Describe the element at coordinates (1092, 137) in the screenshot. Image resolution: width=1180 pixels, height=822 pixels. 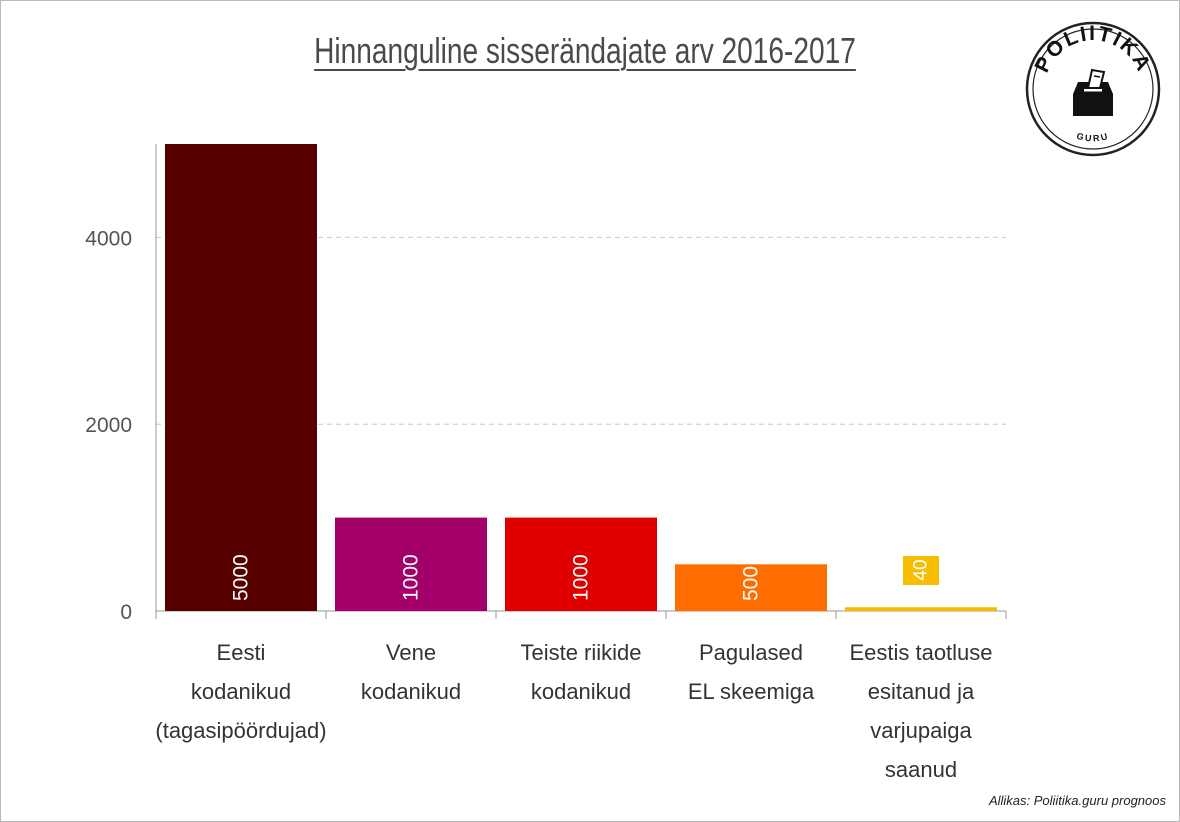
I see `logo-text-bottom: GURU` at that location.